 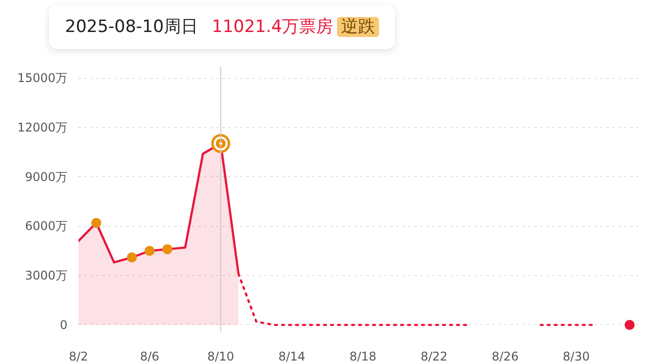 What do you see at coordinates (46, 275) in the screenshot?
I see `y-tick-label: 3000万` at bounding box center [46, 275].